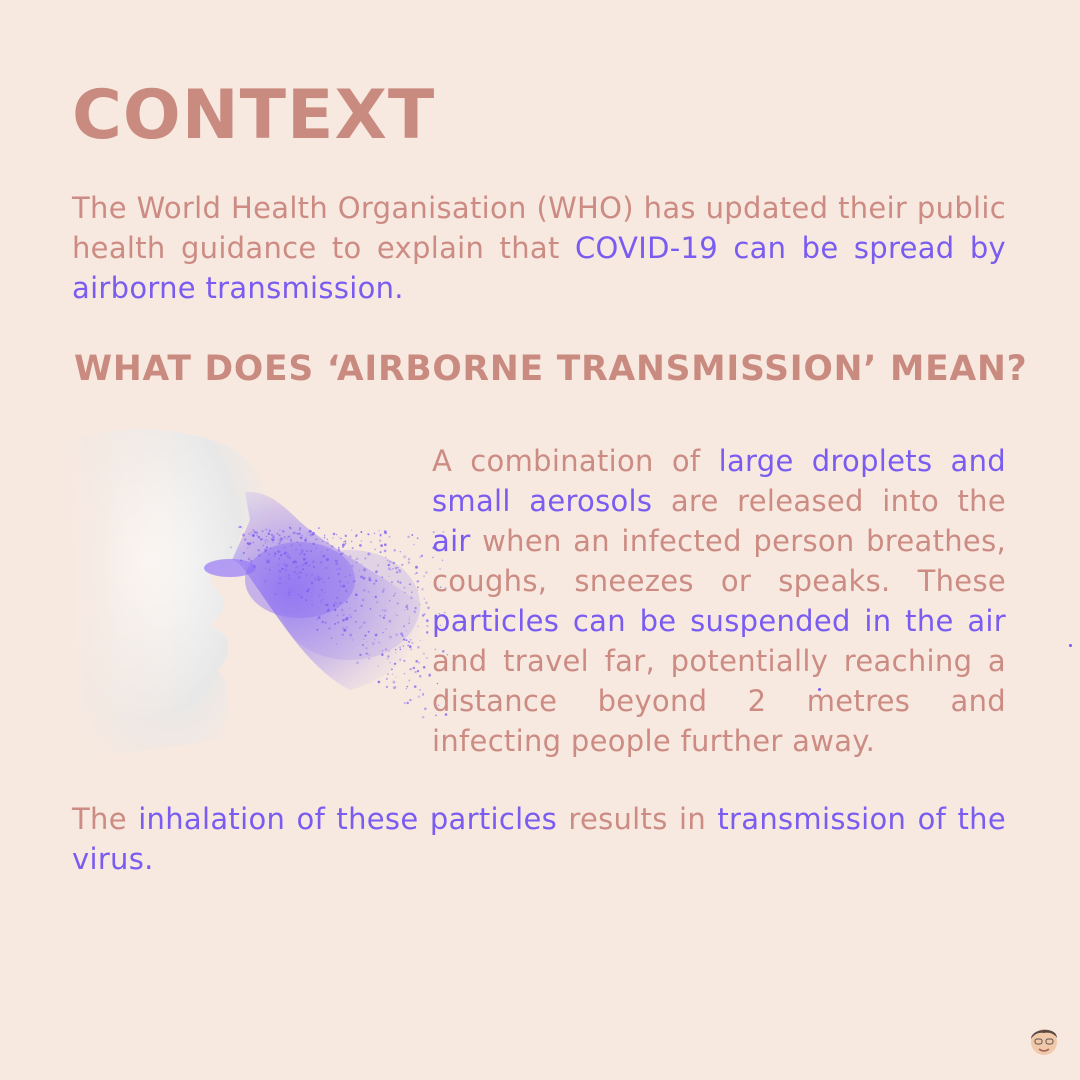 This screenshot has height=1080, width=1080. What do you see at coordinates (451, 541) in the screenshot?
I see `body-highlight-2: air` at bounding box center [451, 541].